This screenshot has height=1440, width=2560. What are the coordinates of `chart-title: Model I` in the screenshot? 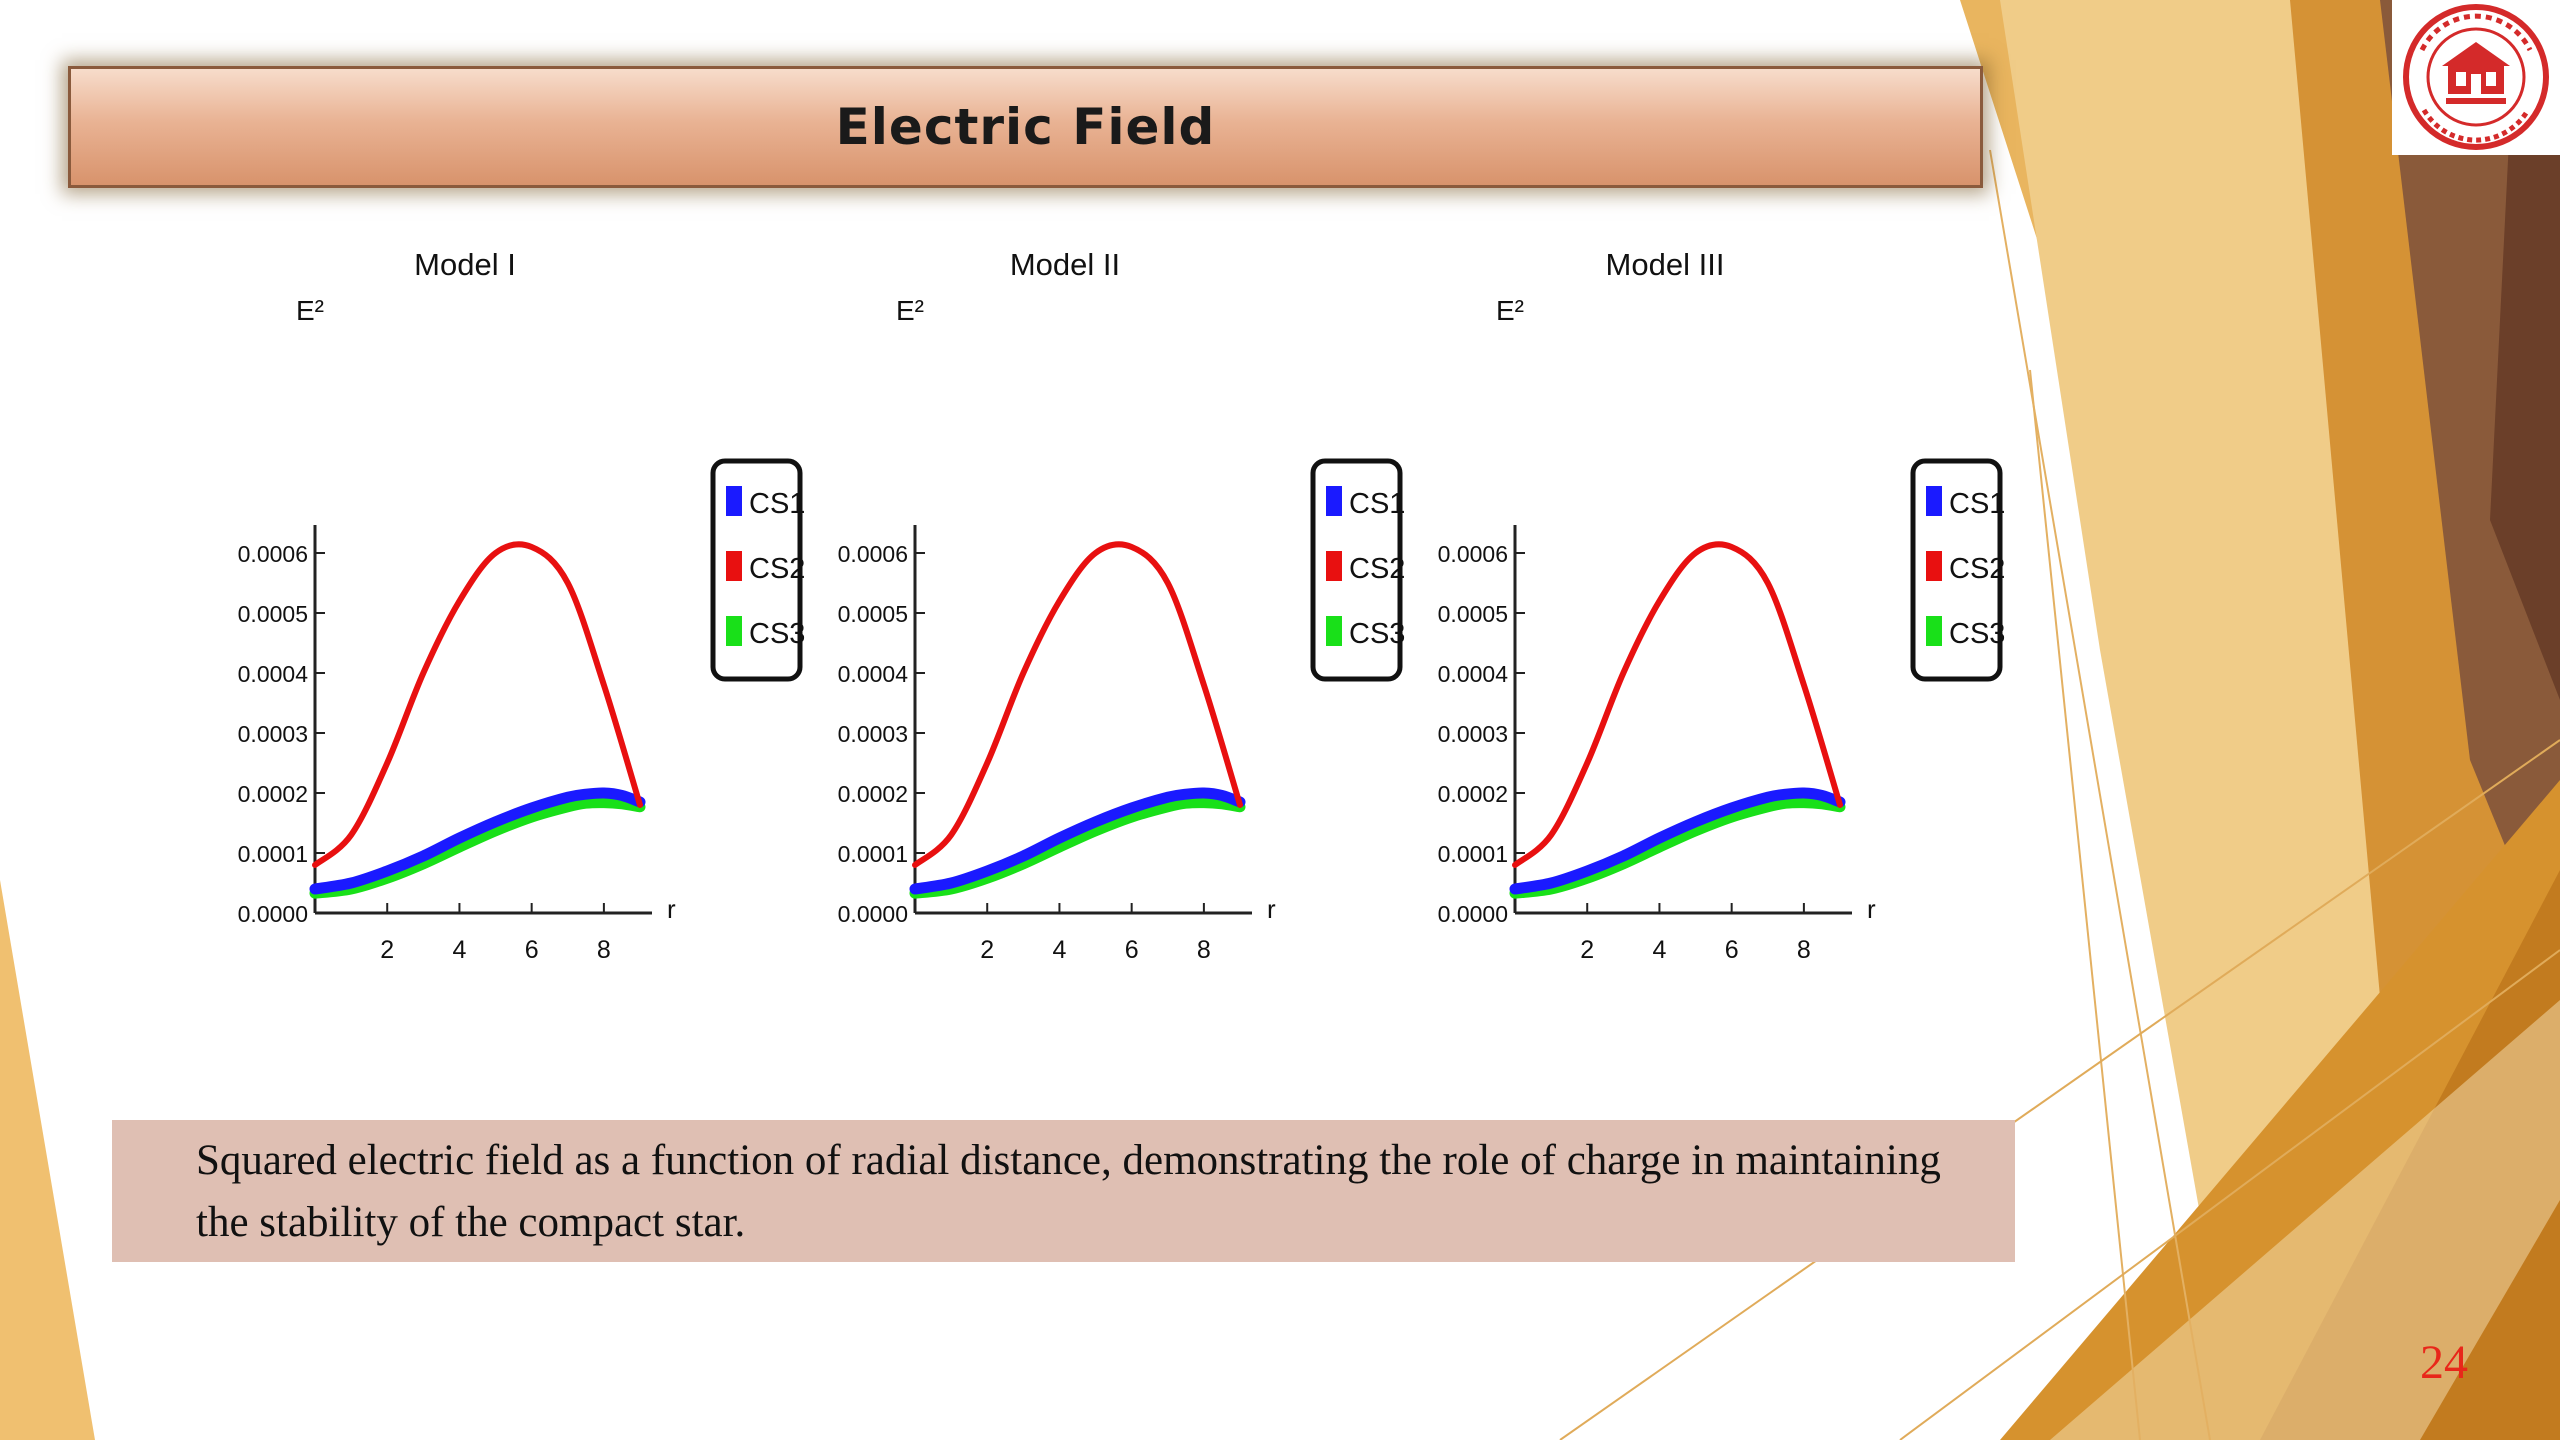 It's located at (465, 264).